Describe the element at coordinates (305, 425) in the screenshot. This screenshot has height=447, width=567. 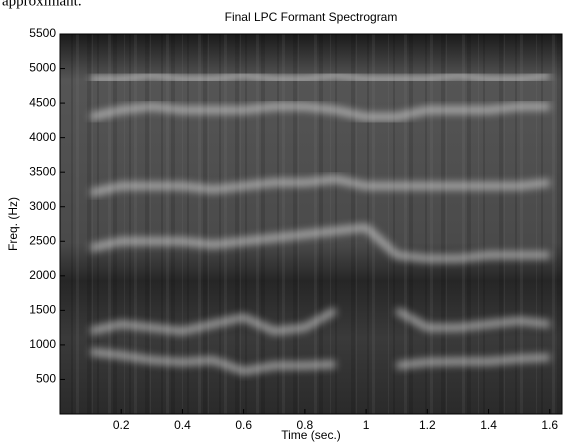
I see `x-tick-label: 0.8` at that location.